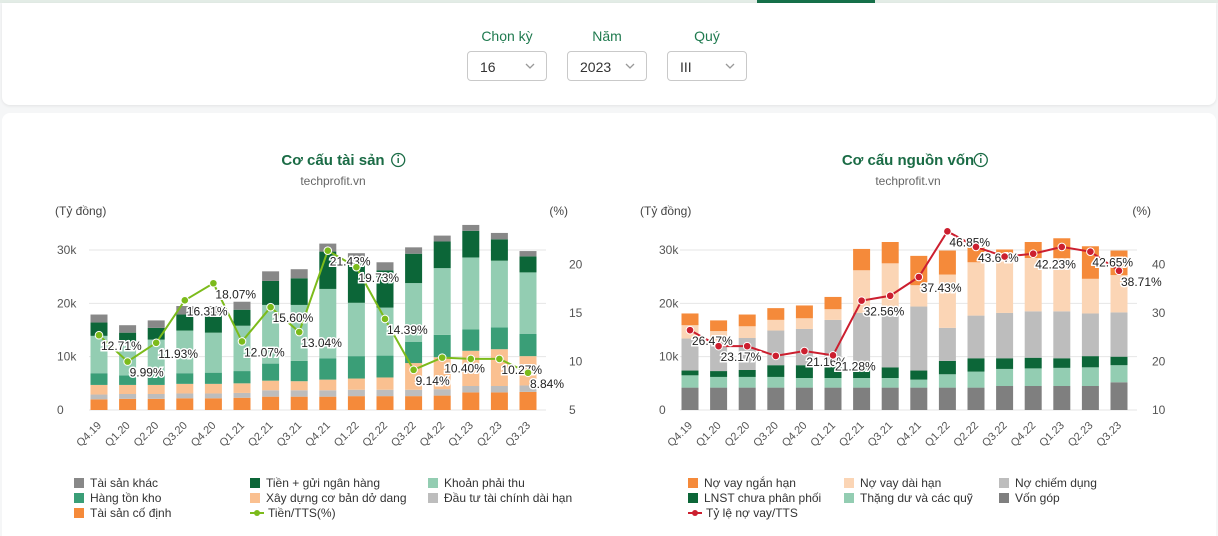 Image resolution: width=1218 pixels, height=536 pixels. What do you see at coordinates (707, 66) in the screenshot?
I see `quarter-select: III` at bounding box center [707, 66].